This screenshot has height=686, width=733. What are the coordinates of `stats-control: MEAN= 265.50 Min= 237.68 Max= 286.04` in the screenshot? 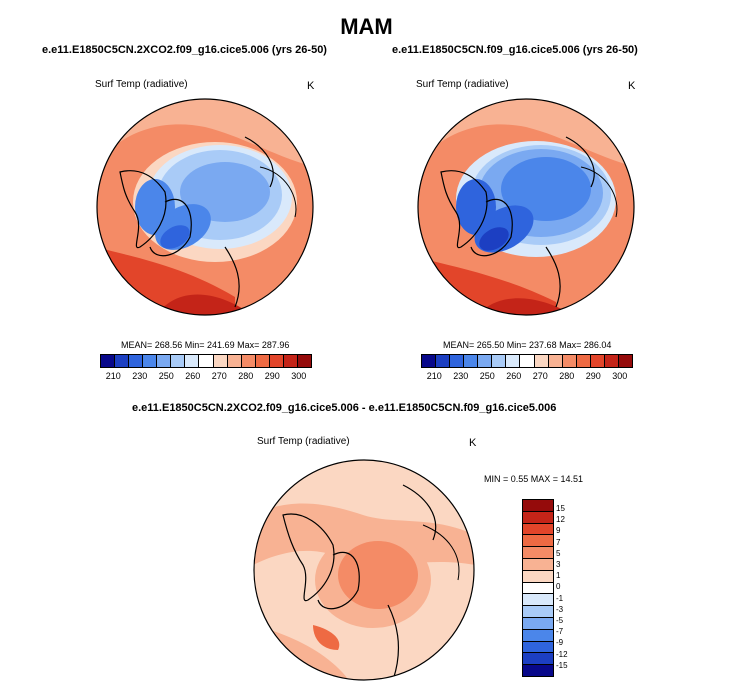 It's located at (527, 345).